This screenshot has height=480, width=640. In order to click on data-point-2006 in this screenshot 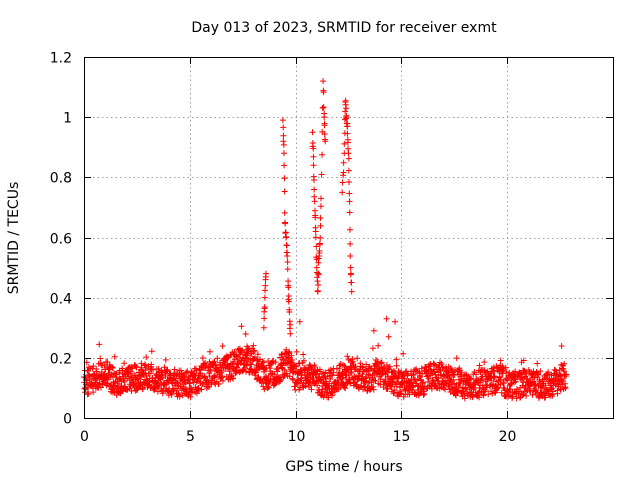, I will do `click(342, 182)`.